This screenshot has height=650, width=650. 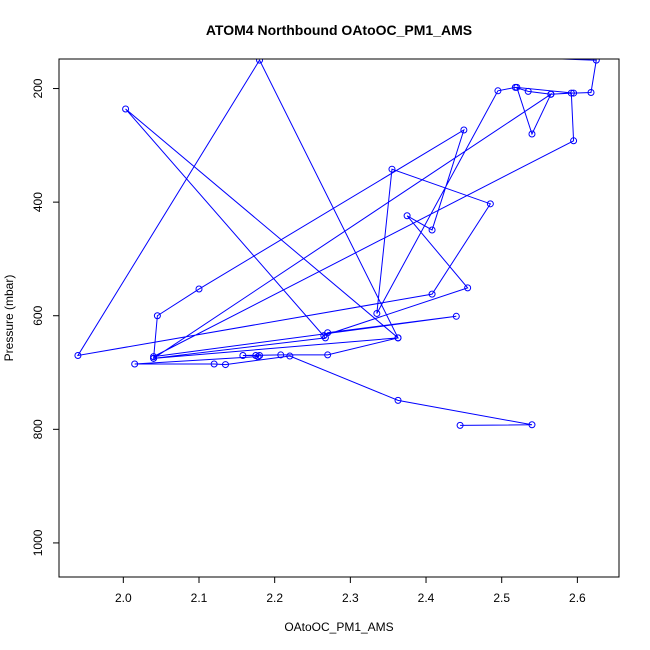 I want to click on y-axis: 200 400 600 800 1000, so click(x=45, y=317).